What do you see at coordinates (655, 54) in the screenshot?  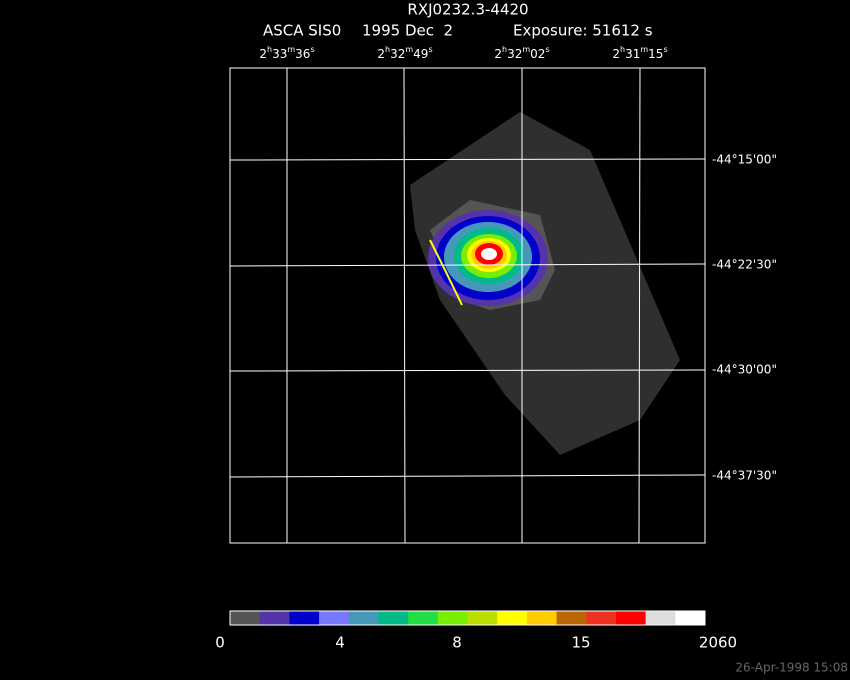 I see `ra-value: 15` at bounding box center [655, 54].